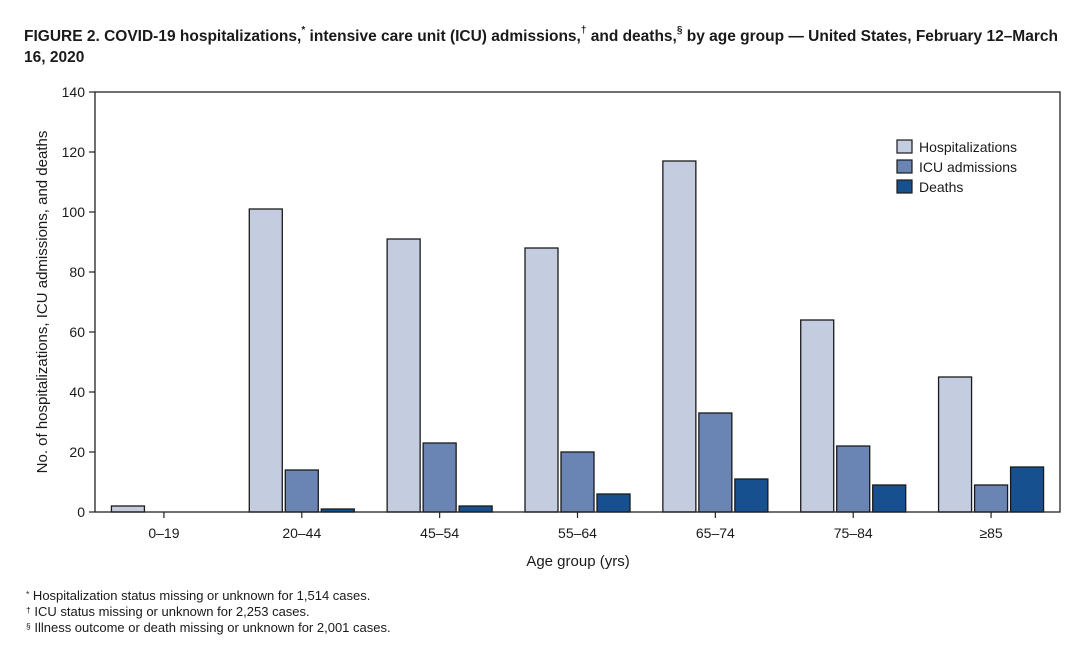 The height and width of the screenshot is (661, 1086). I want to click on x-tick-label: ≥85, so click(990, 533).